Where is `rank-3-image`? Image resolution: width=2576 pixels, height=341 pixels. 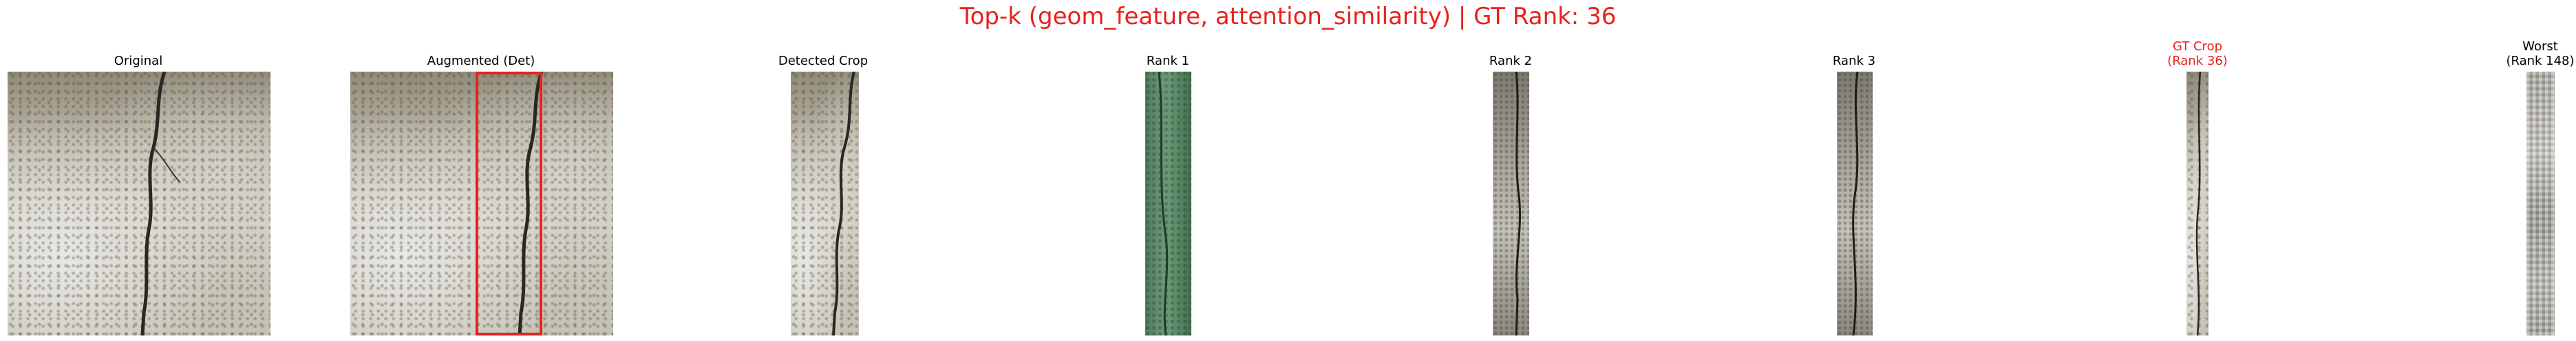 rank-3-image is located at coordinates (1855, 204).